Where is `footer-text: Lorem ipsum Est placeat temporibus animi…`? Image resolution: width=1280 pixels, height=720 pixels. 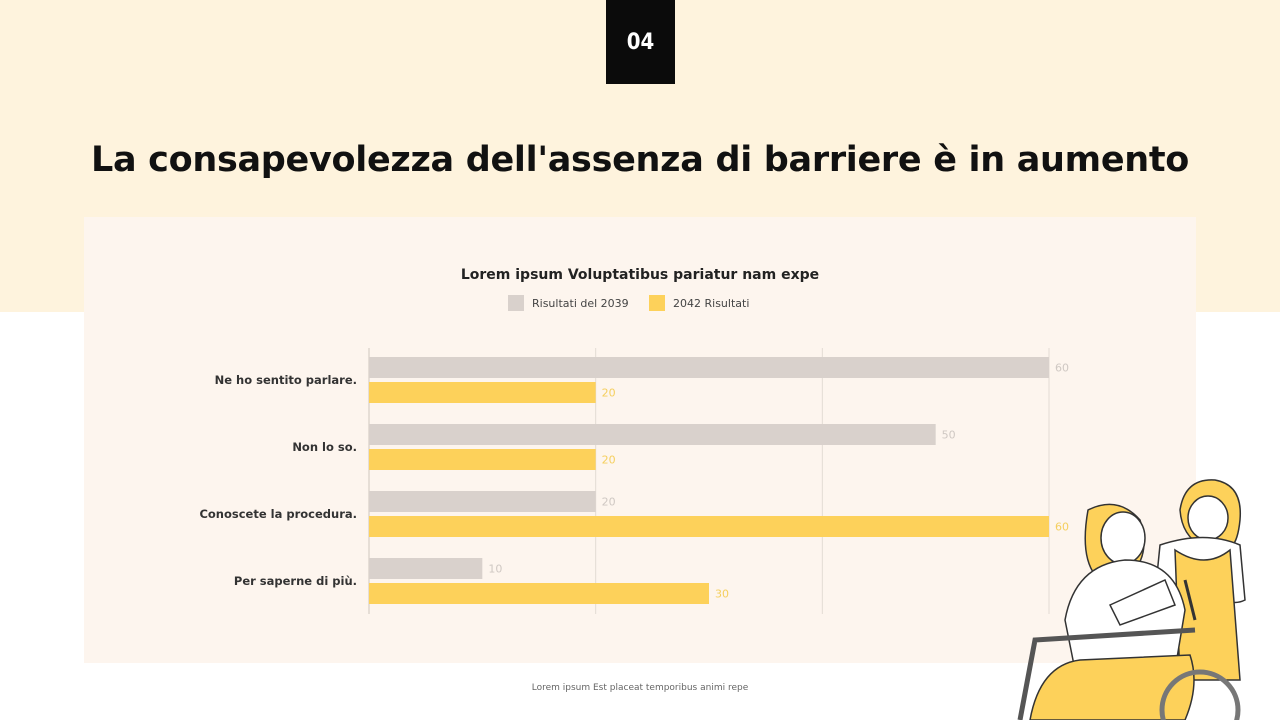 footer-text: Lorem ipsum Est placeat temporibus animi… is located at coordinates (640, 688).